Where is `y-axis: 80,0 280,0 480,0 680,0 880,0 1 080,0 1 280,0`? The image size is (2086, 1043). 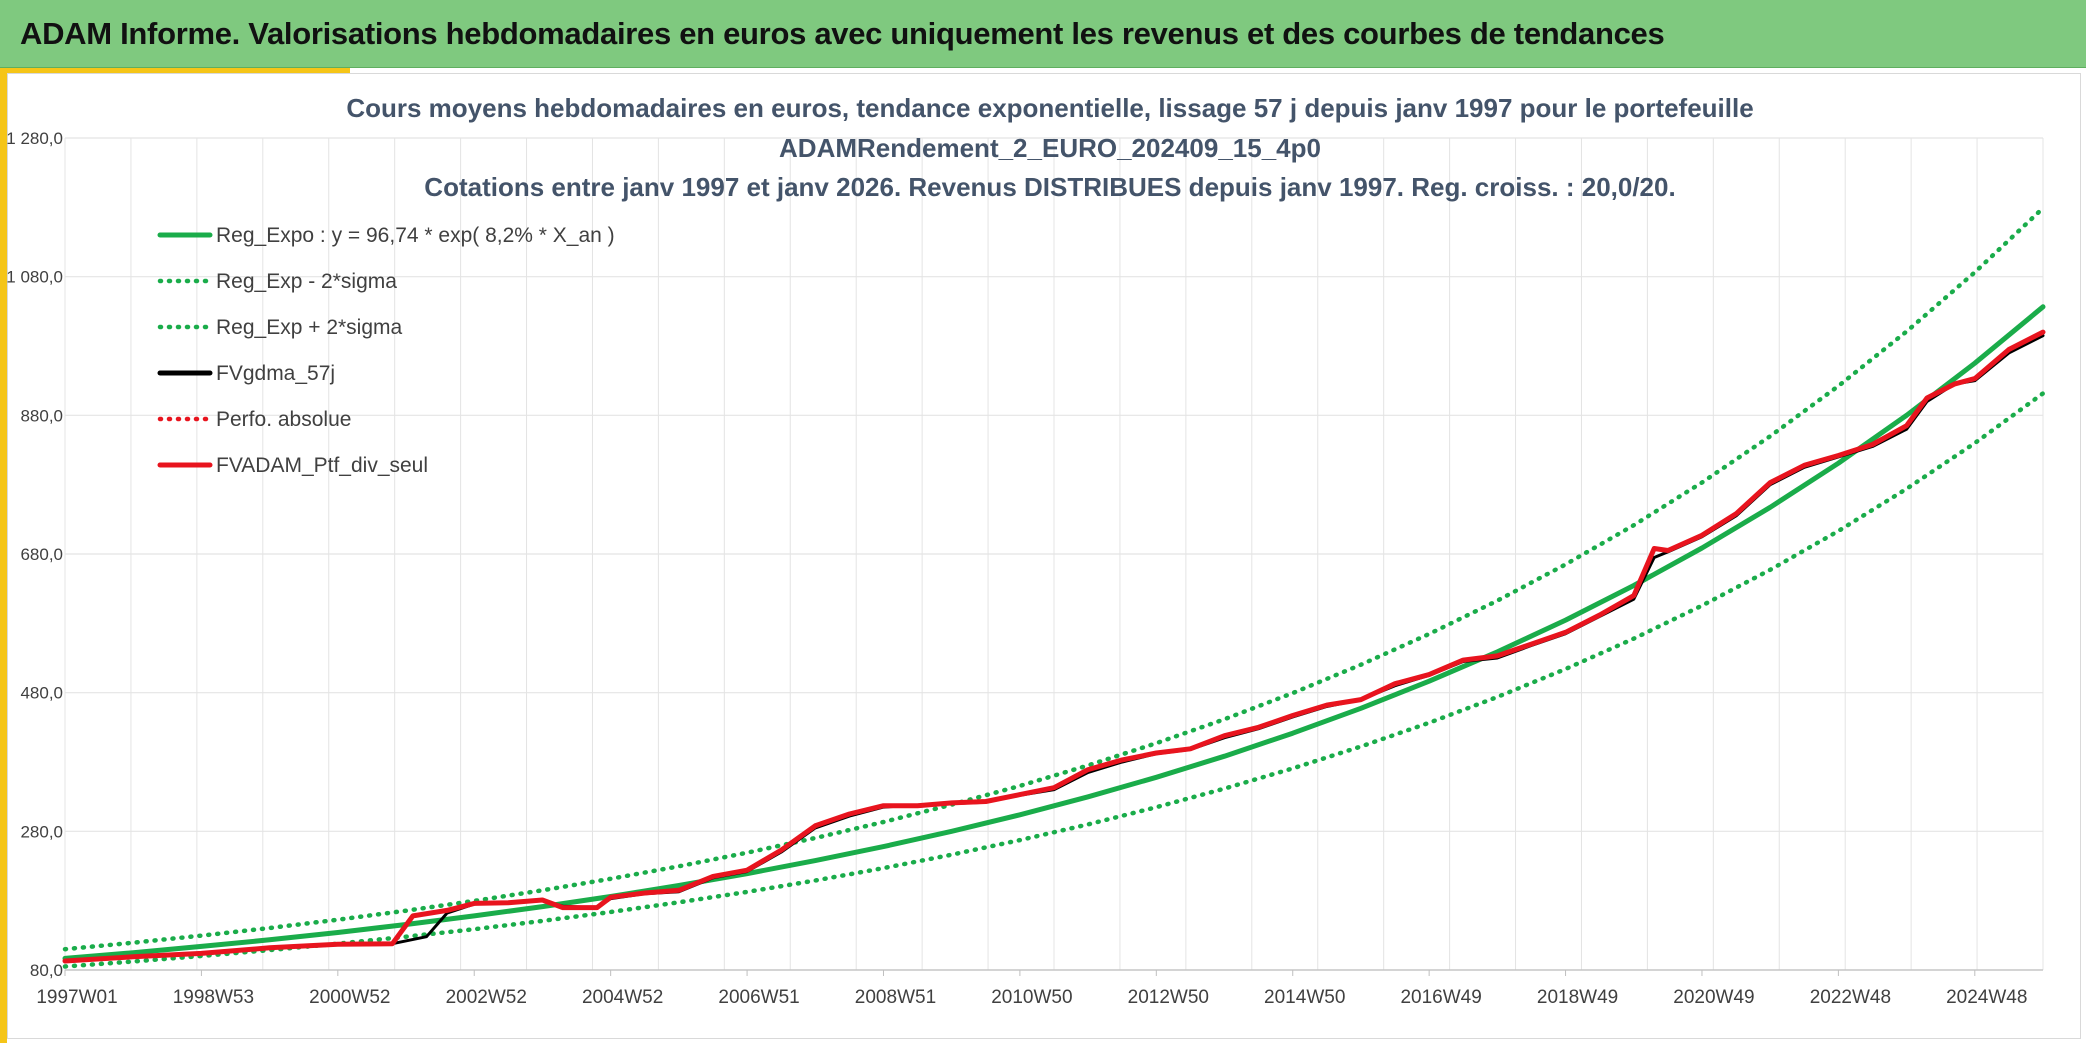
y-axis: 80,0 280,0 480,0 680,0 880,0 1 080,0 1 280,0 is located at coordinates (34, 554).